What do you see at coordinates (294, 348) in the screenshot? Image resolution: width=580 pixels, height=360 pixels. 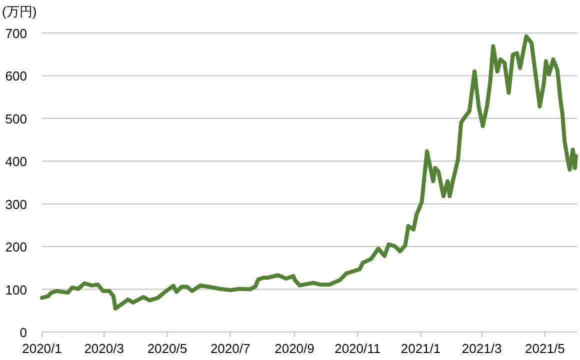 I see `x-tick-label: 2020/9` at bounding box center [294, 348].